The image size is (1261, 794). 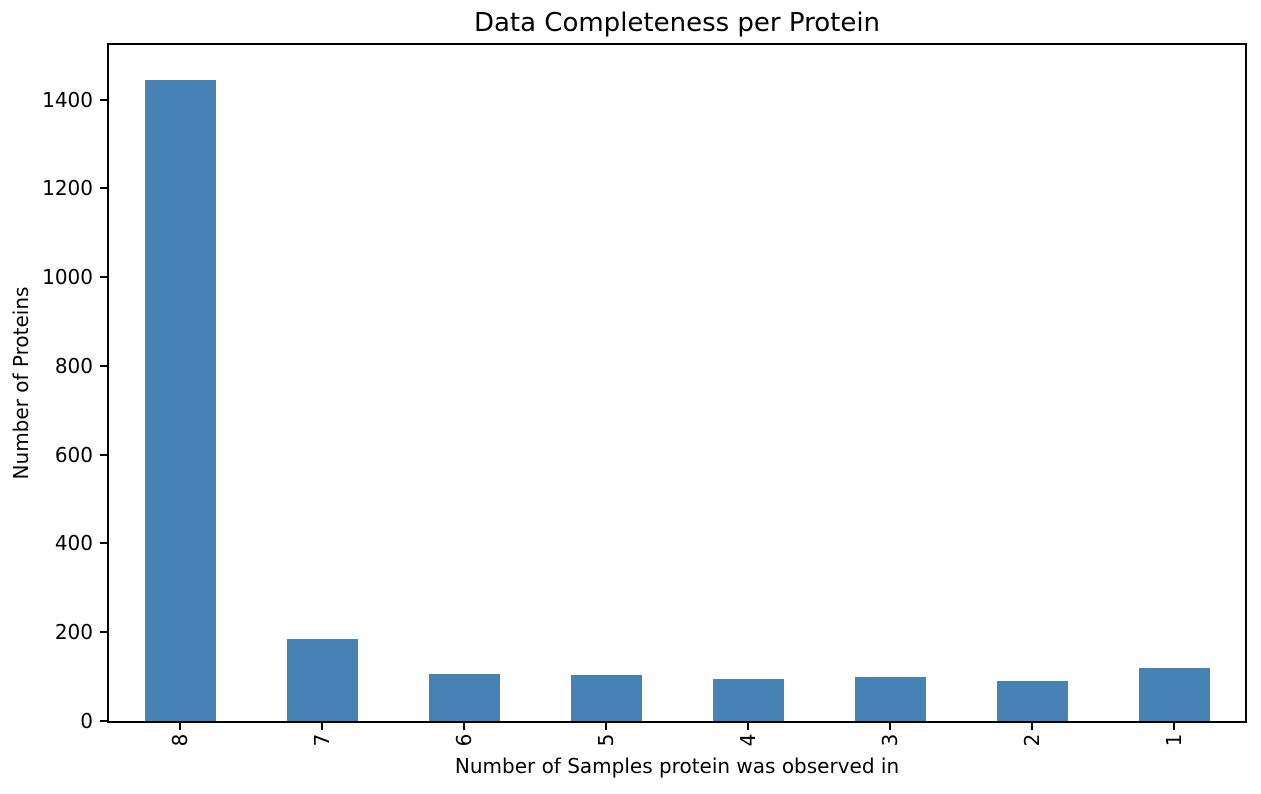 What do you see at coordinates (677, 23) in the screenshot?
I see `chart-title: Data Completeness per Protein` at bounding box center [677, 23].